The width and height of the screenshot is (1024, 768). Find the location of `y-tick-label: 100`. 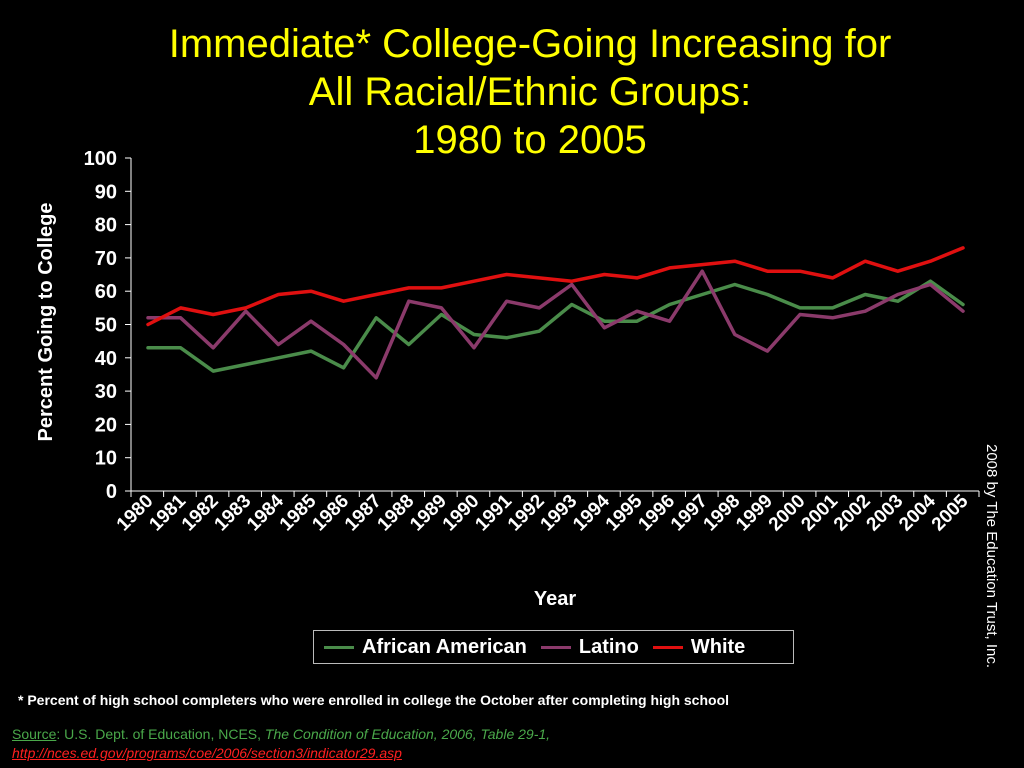

y-tick-label: 100 is located at coordinates (100, 159).